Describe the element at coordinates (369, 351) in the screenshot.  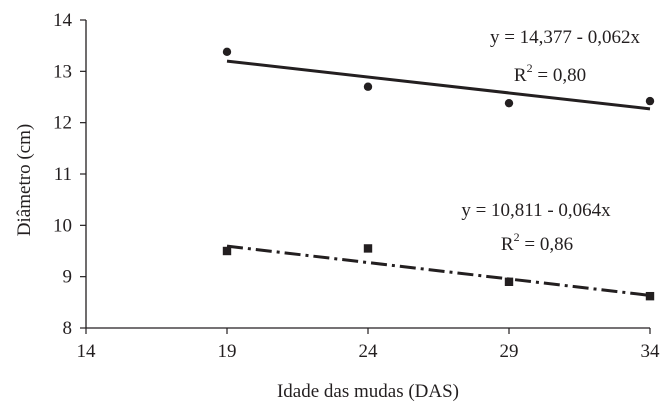
I see `x-tick-label: 24` at that location.